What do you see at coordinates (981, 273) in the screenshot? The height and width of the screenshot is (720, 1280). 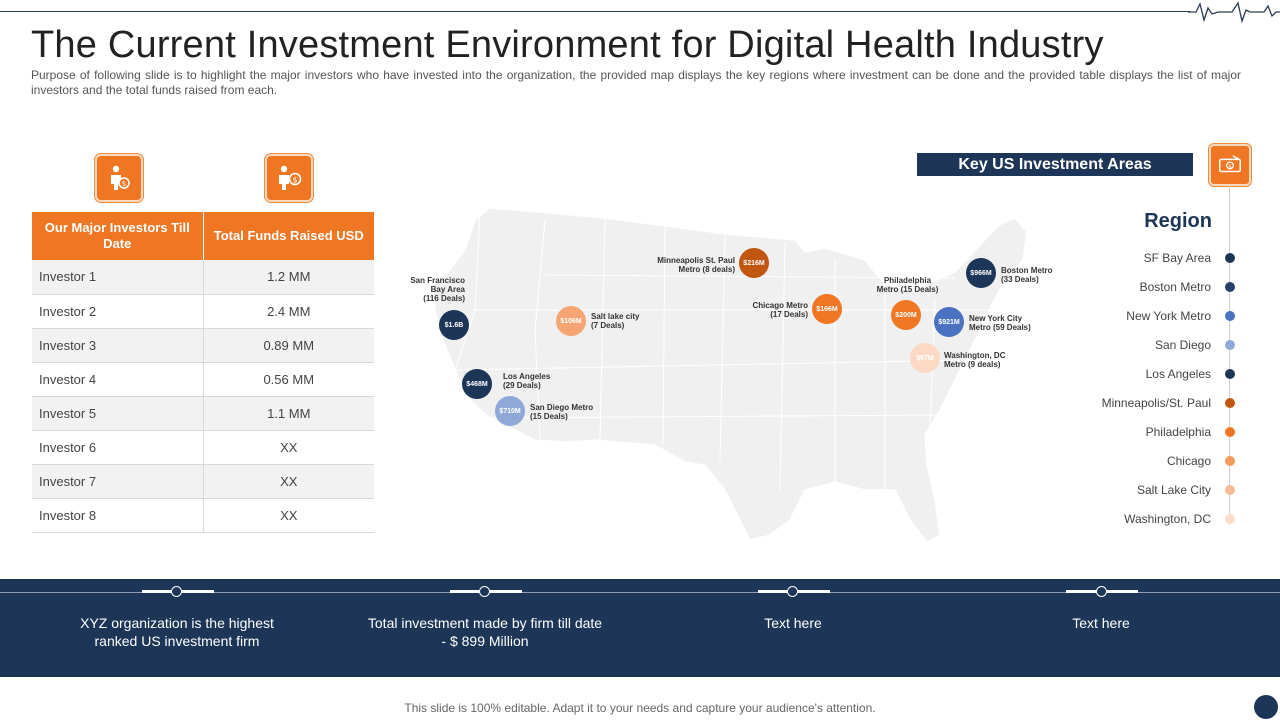 I see `marker-boston: $966M` at bounding box center [981, 273].